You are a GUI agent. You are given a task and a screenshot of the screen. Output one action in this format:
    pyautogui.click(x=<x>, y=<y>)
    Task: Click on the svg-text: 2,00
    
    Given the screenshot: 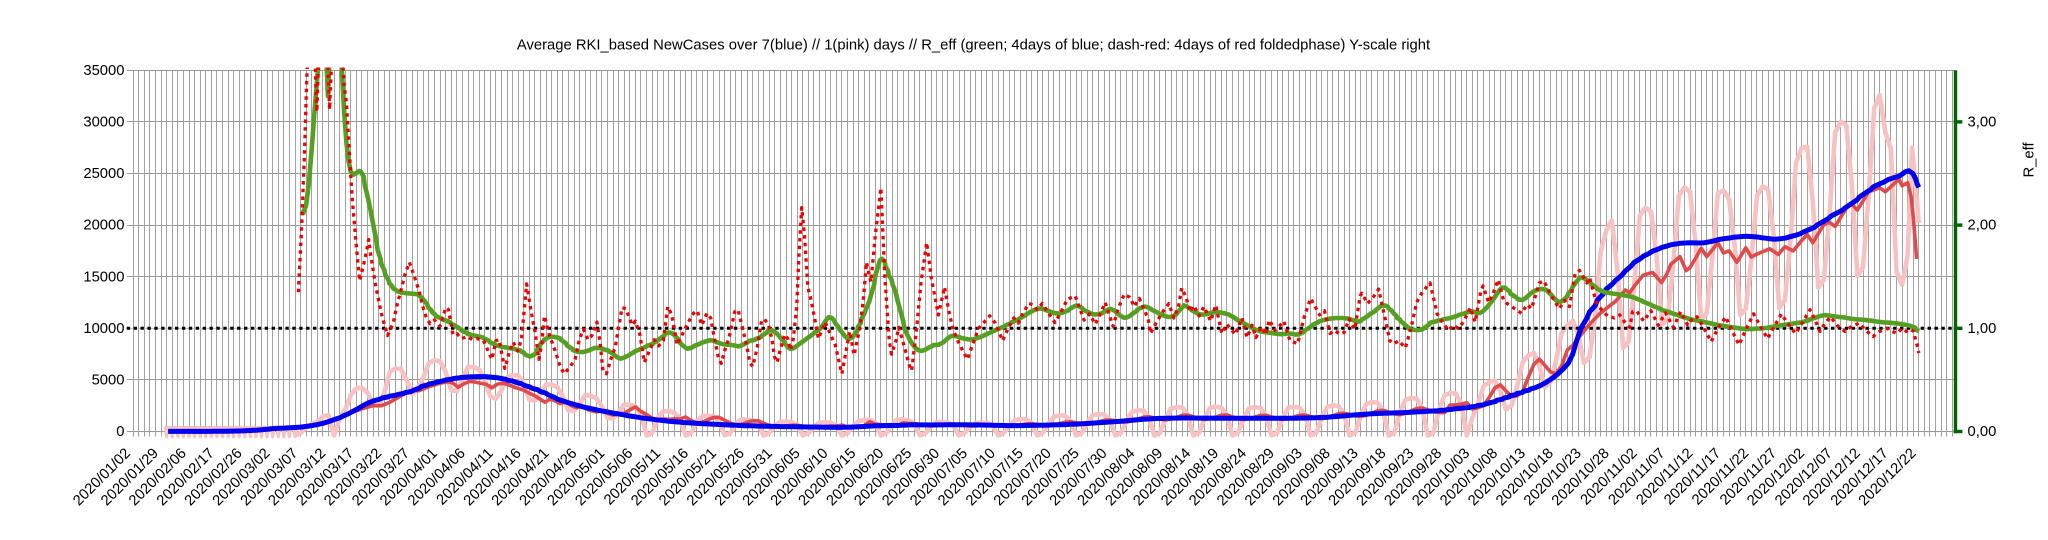 What is the action you would take?
    pyautogui.click(x=1982, y=226)
    